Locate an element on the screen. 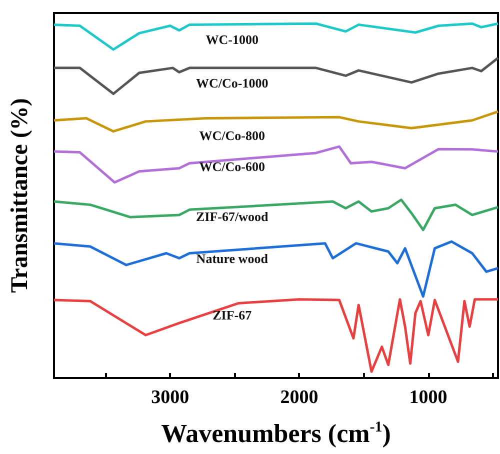 This screenshot has width=500, height=454. y-axis-title: Transmittance (%) is located at coordinates (20, 195).